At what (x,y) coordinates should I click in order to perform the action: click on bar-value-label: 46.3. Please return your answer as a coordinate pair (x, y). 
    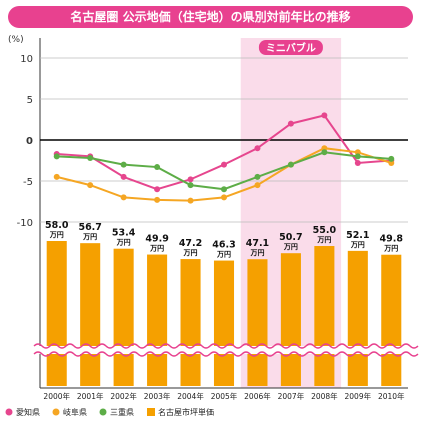
    Looking at the image, I should click on (223, 245).